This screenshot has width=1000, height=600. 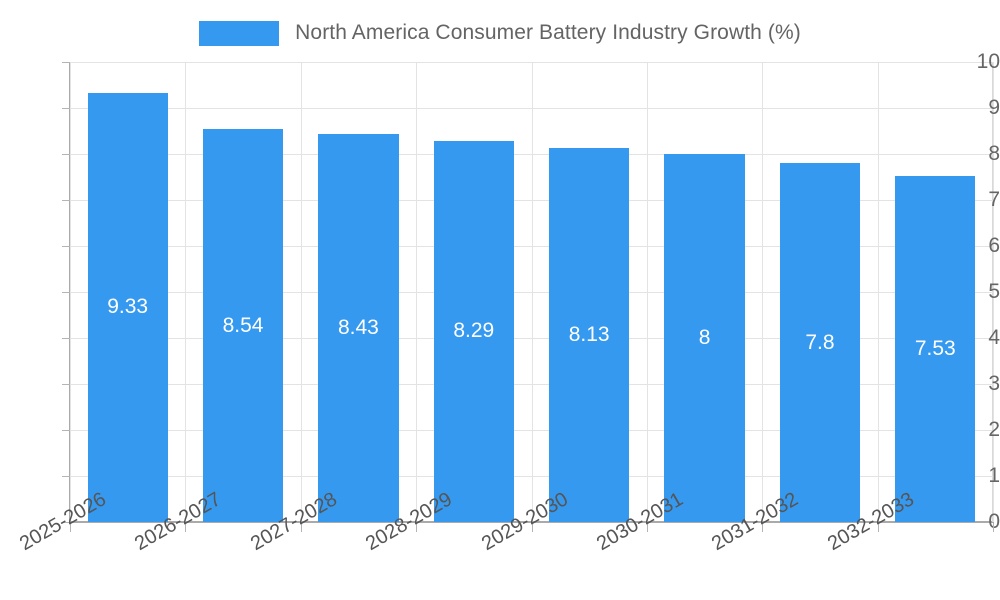 I want to click on bar-value-label: 8, so click(x=704, y=337).